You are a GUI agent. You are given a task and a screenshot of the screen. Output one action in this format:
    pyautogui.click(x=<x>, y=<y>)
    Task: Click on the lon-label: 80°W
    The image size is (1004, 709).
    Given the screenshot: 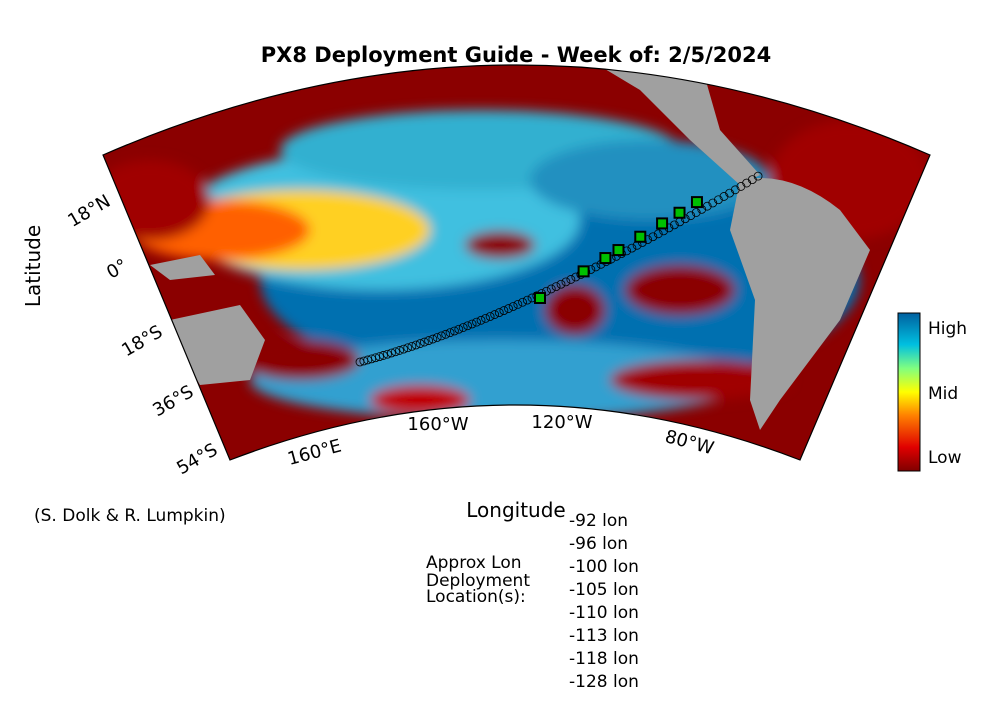 What is the action you would take?
    pyautogui.click(x=690, y=442)
    